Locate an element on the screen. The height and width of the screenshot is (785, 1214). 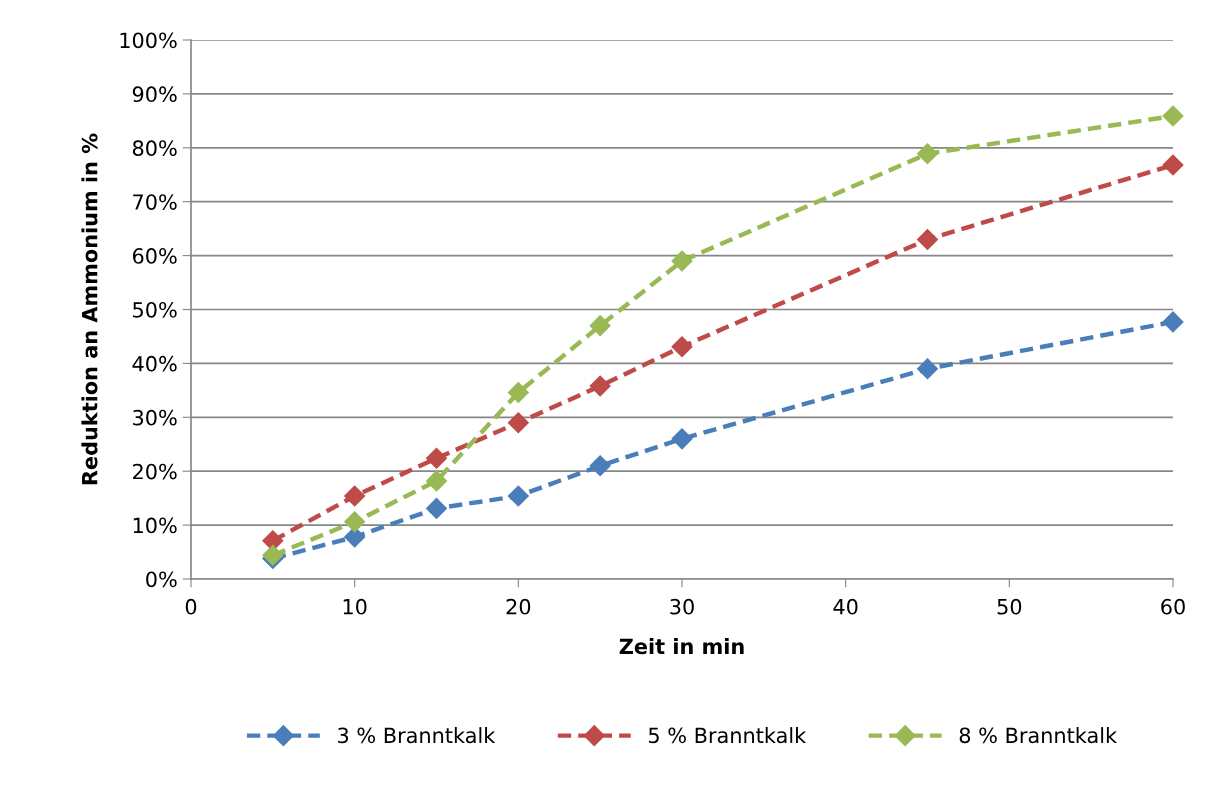
x-tick-label: 0 is located at coordinates (191, 606).